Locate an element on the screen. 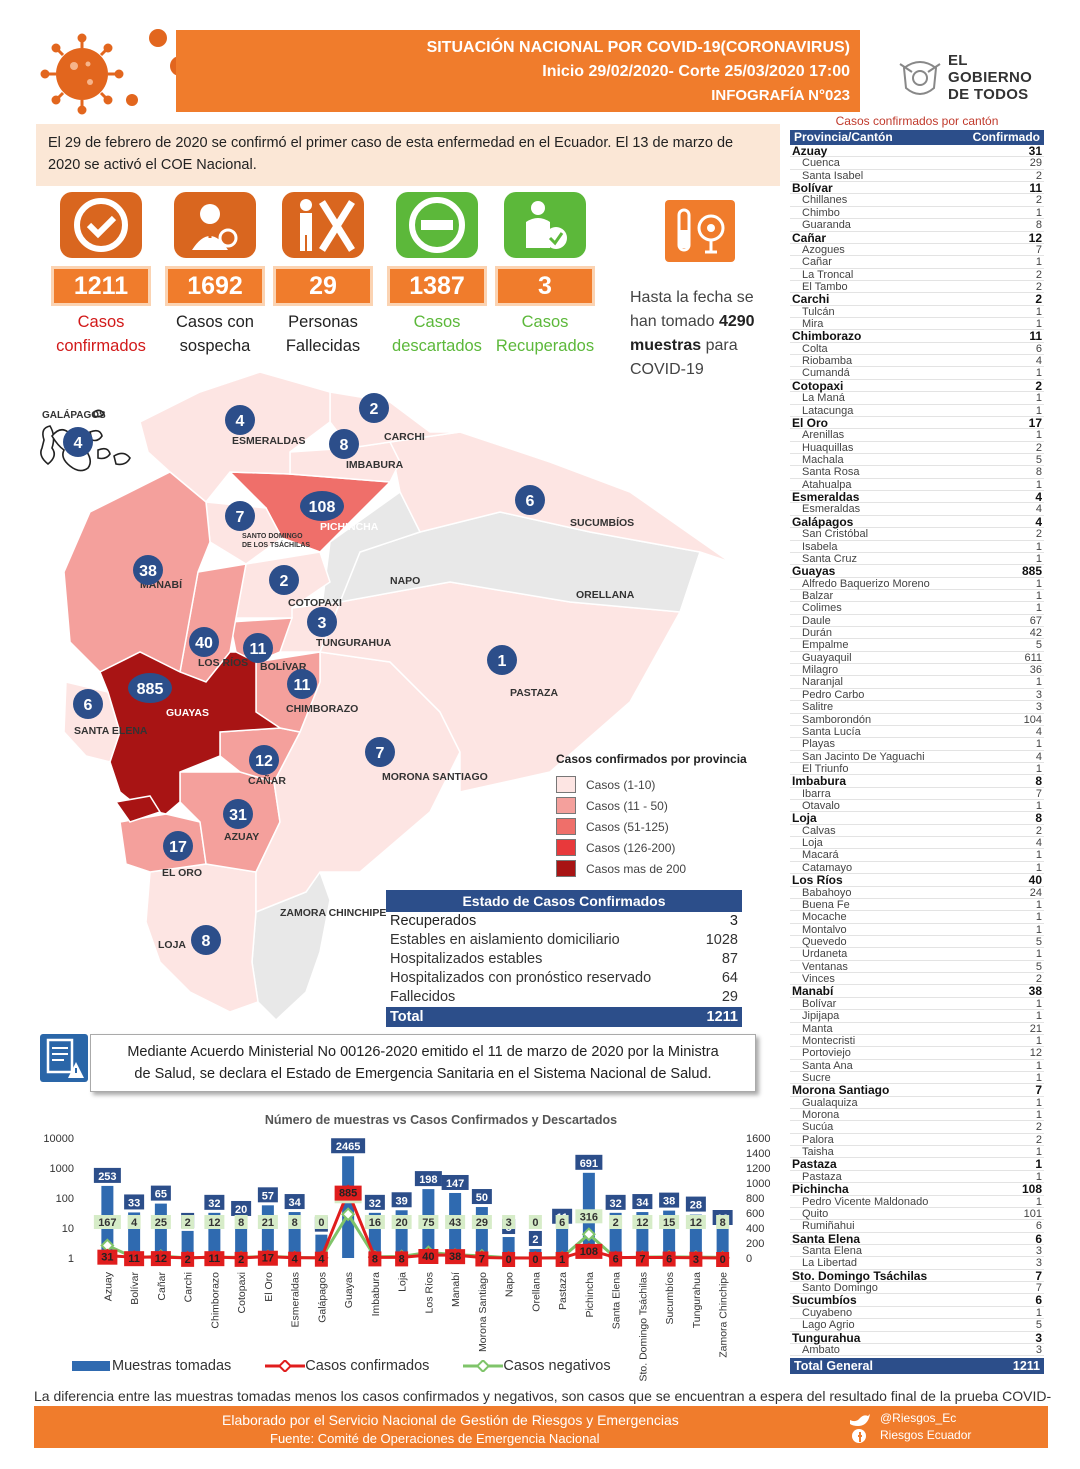  canton-name: Samborondón is located at coordinates (837, 719).